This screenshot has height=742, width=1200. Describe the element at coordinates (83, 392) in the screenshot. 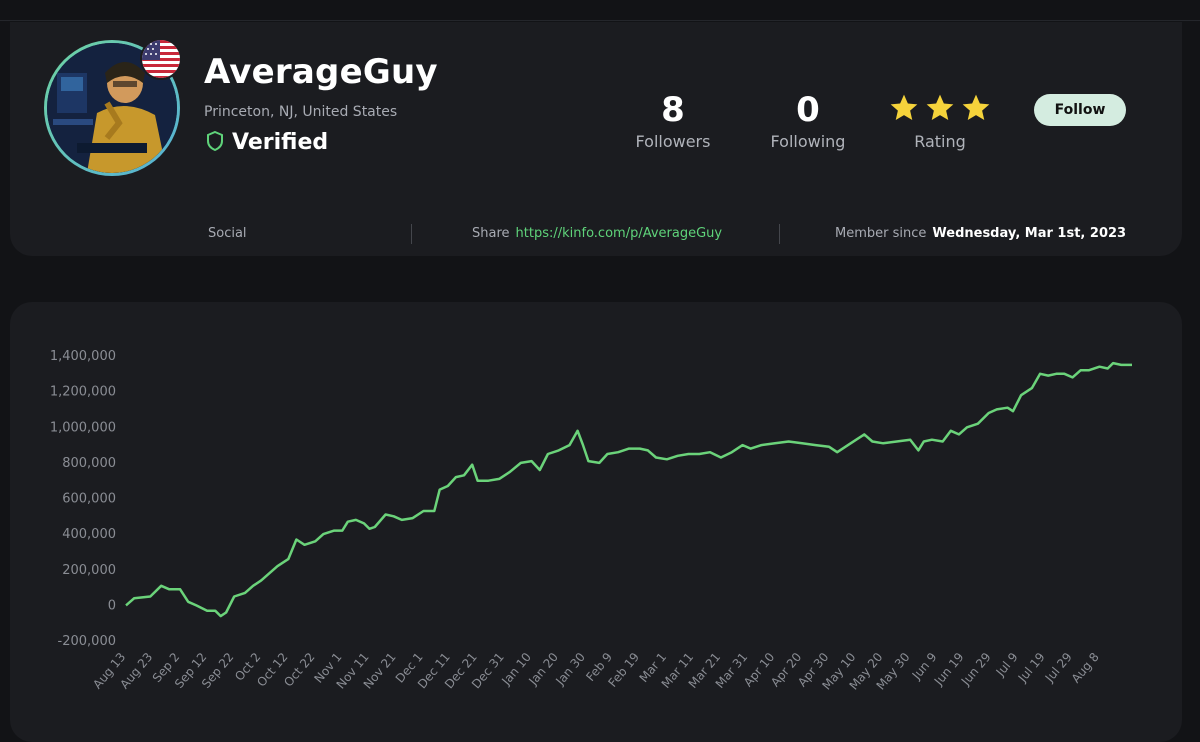

I see `y-tick-label: 1,200,000` at that location.